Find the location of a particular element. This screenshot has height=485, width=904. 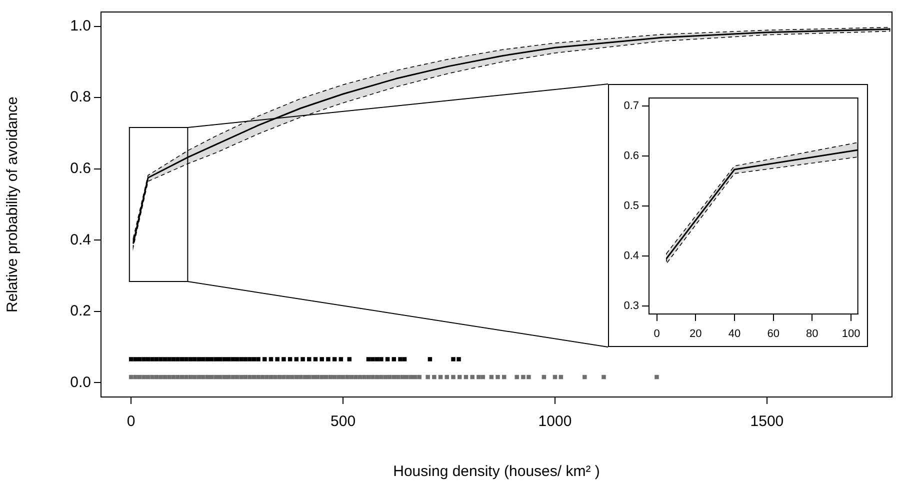

x-axis-title: Housing density (houses/ km² ) is located at coordinates (496, 471).